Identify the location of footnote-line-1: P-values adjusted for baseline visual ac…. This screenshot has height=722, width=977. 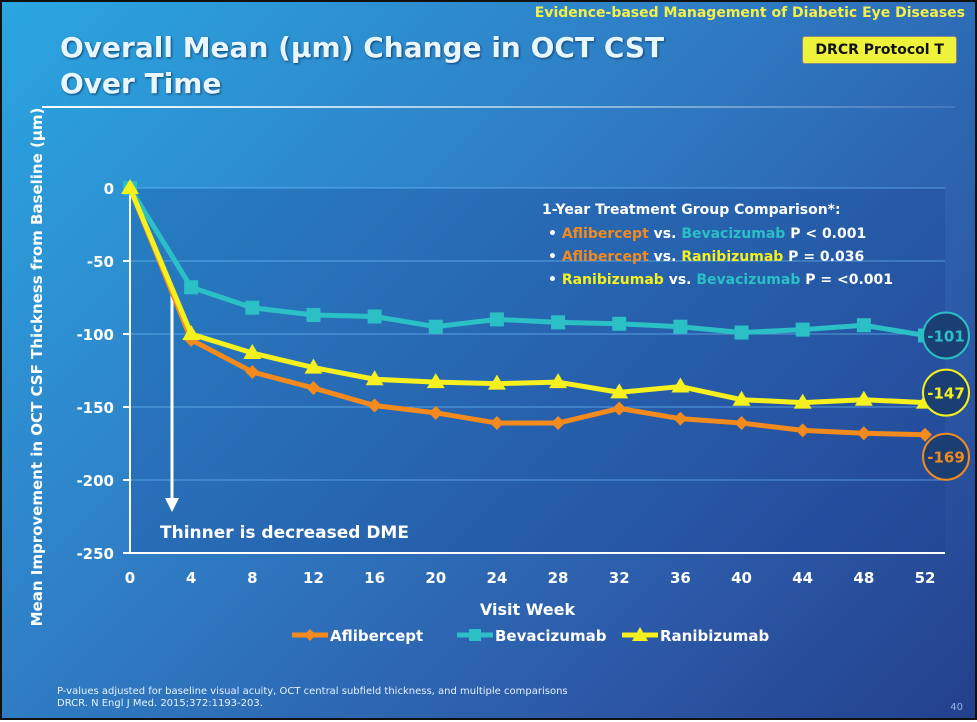
(312, 691).